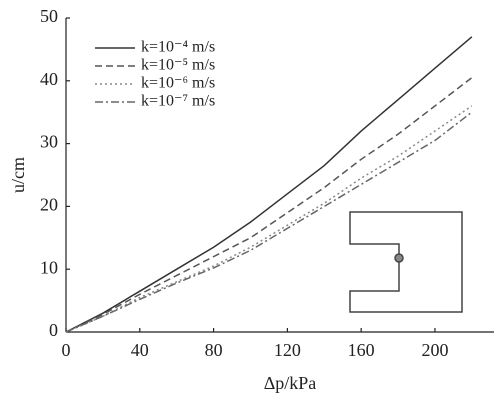 This screenshot has height=409, width=500. What do you see at coordinates (178, 101) in the screenshot?
I see `legend-label: k=10⁻⁷ m/s` at bounding box center [178, 101].